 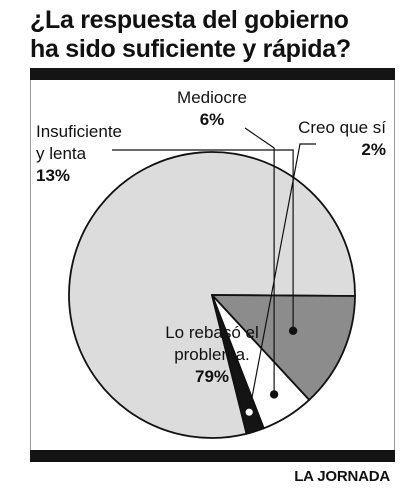 I want to click on slice-value-0: 79%, so click(x=212, y=376).